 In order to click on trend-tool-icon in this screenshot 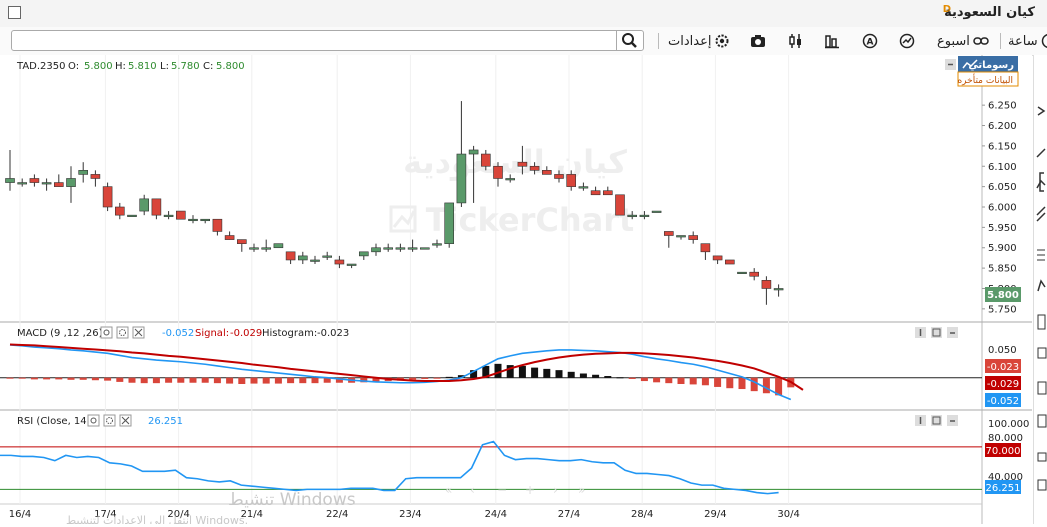, I will do `click(1041, 184)`.